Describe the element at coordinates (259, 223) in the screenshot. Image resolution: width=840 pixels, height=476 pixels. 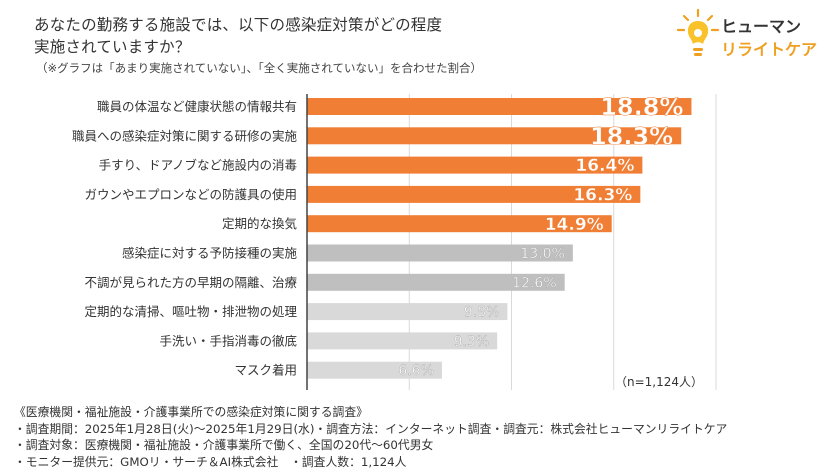
I see `category-label: 定期的な換気` at that location.